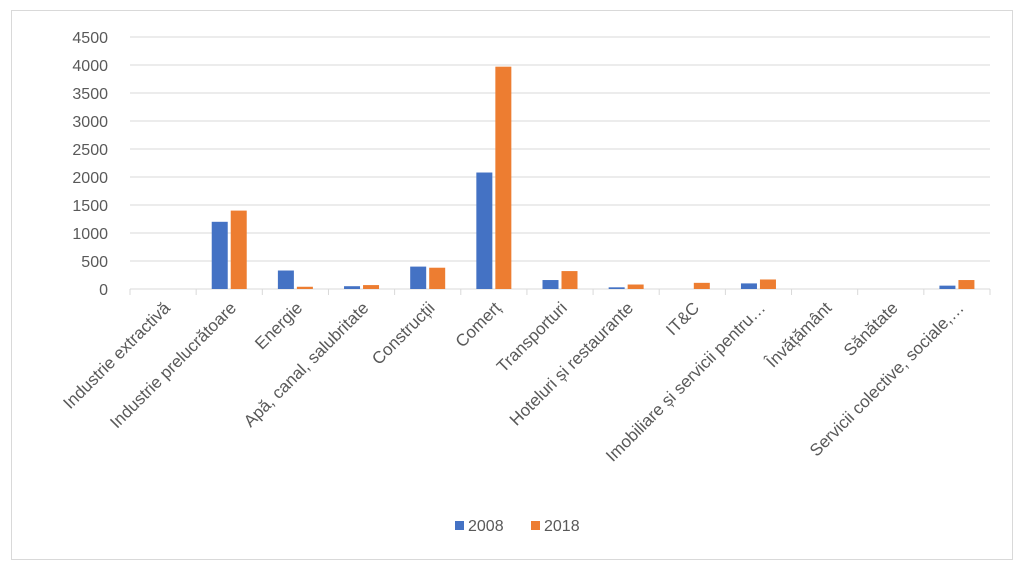  Describe the element at coordinates (90, 178) in the screenshot. I see `y-tick-label: 2000` at that location.